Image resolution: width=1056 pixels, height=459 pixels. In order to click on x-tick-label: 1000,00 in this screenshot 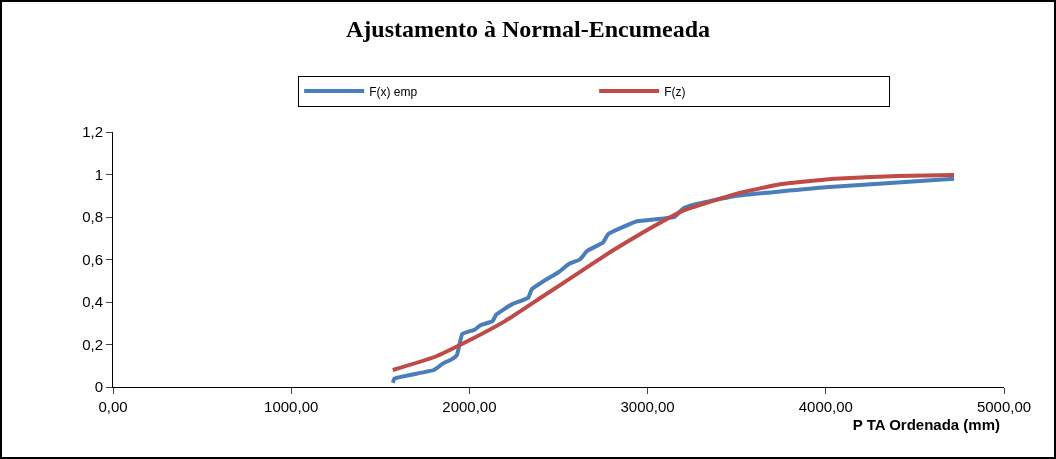, I will do `click(291, 406)`.